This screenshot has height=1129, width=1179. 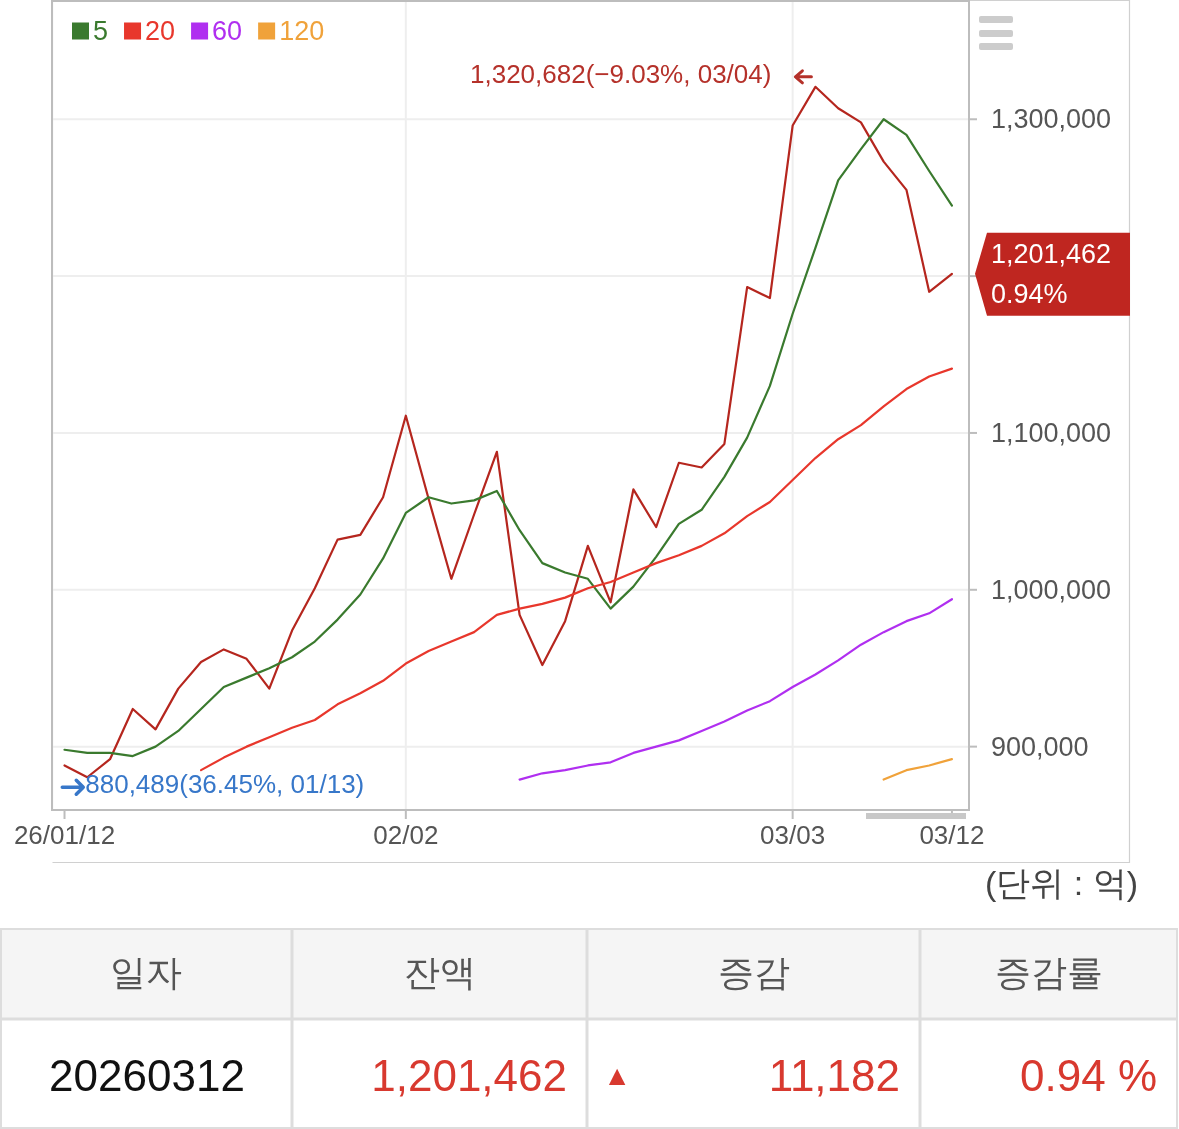 What do you see at coordinates (617, 1075) in the screenshot?
I see `table-cell: ▲` at bounding box center [617, 1075].